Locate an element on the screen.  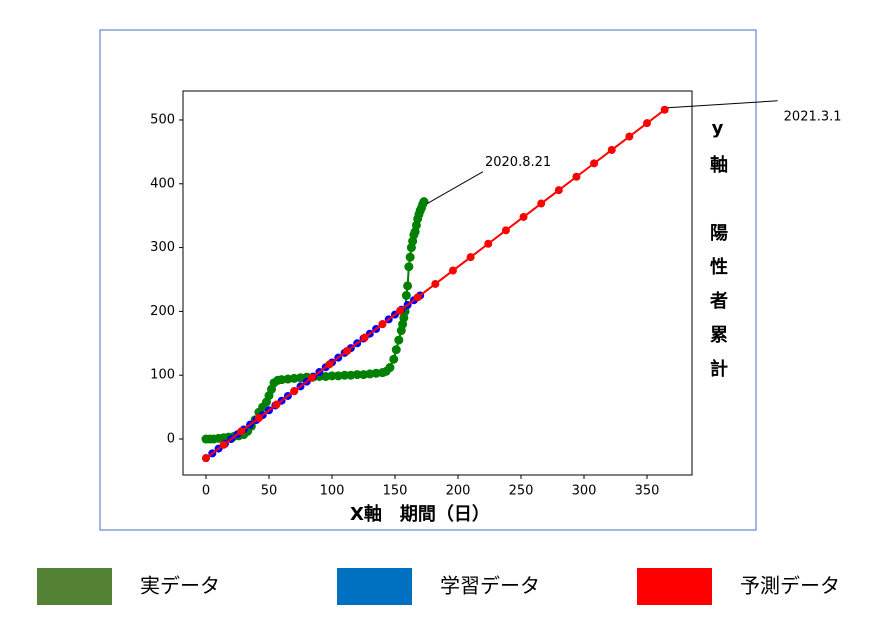
y-tick-label: 200 is located at coordinates (162, 311).